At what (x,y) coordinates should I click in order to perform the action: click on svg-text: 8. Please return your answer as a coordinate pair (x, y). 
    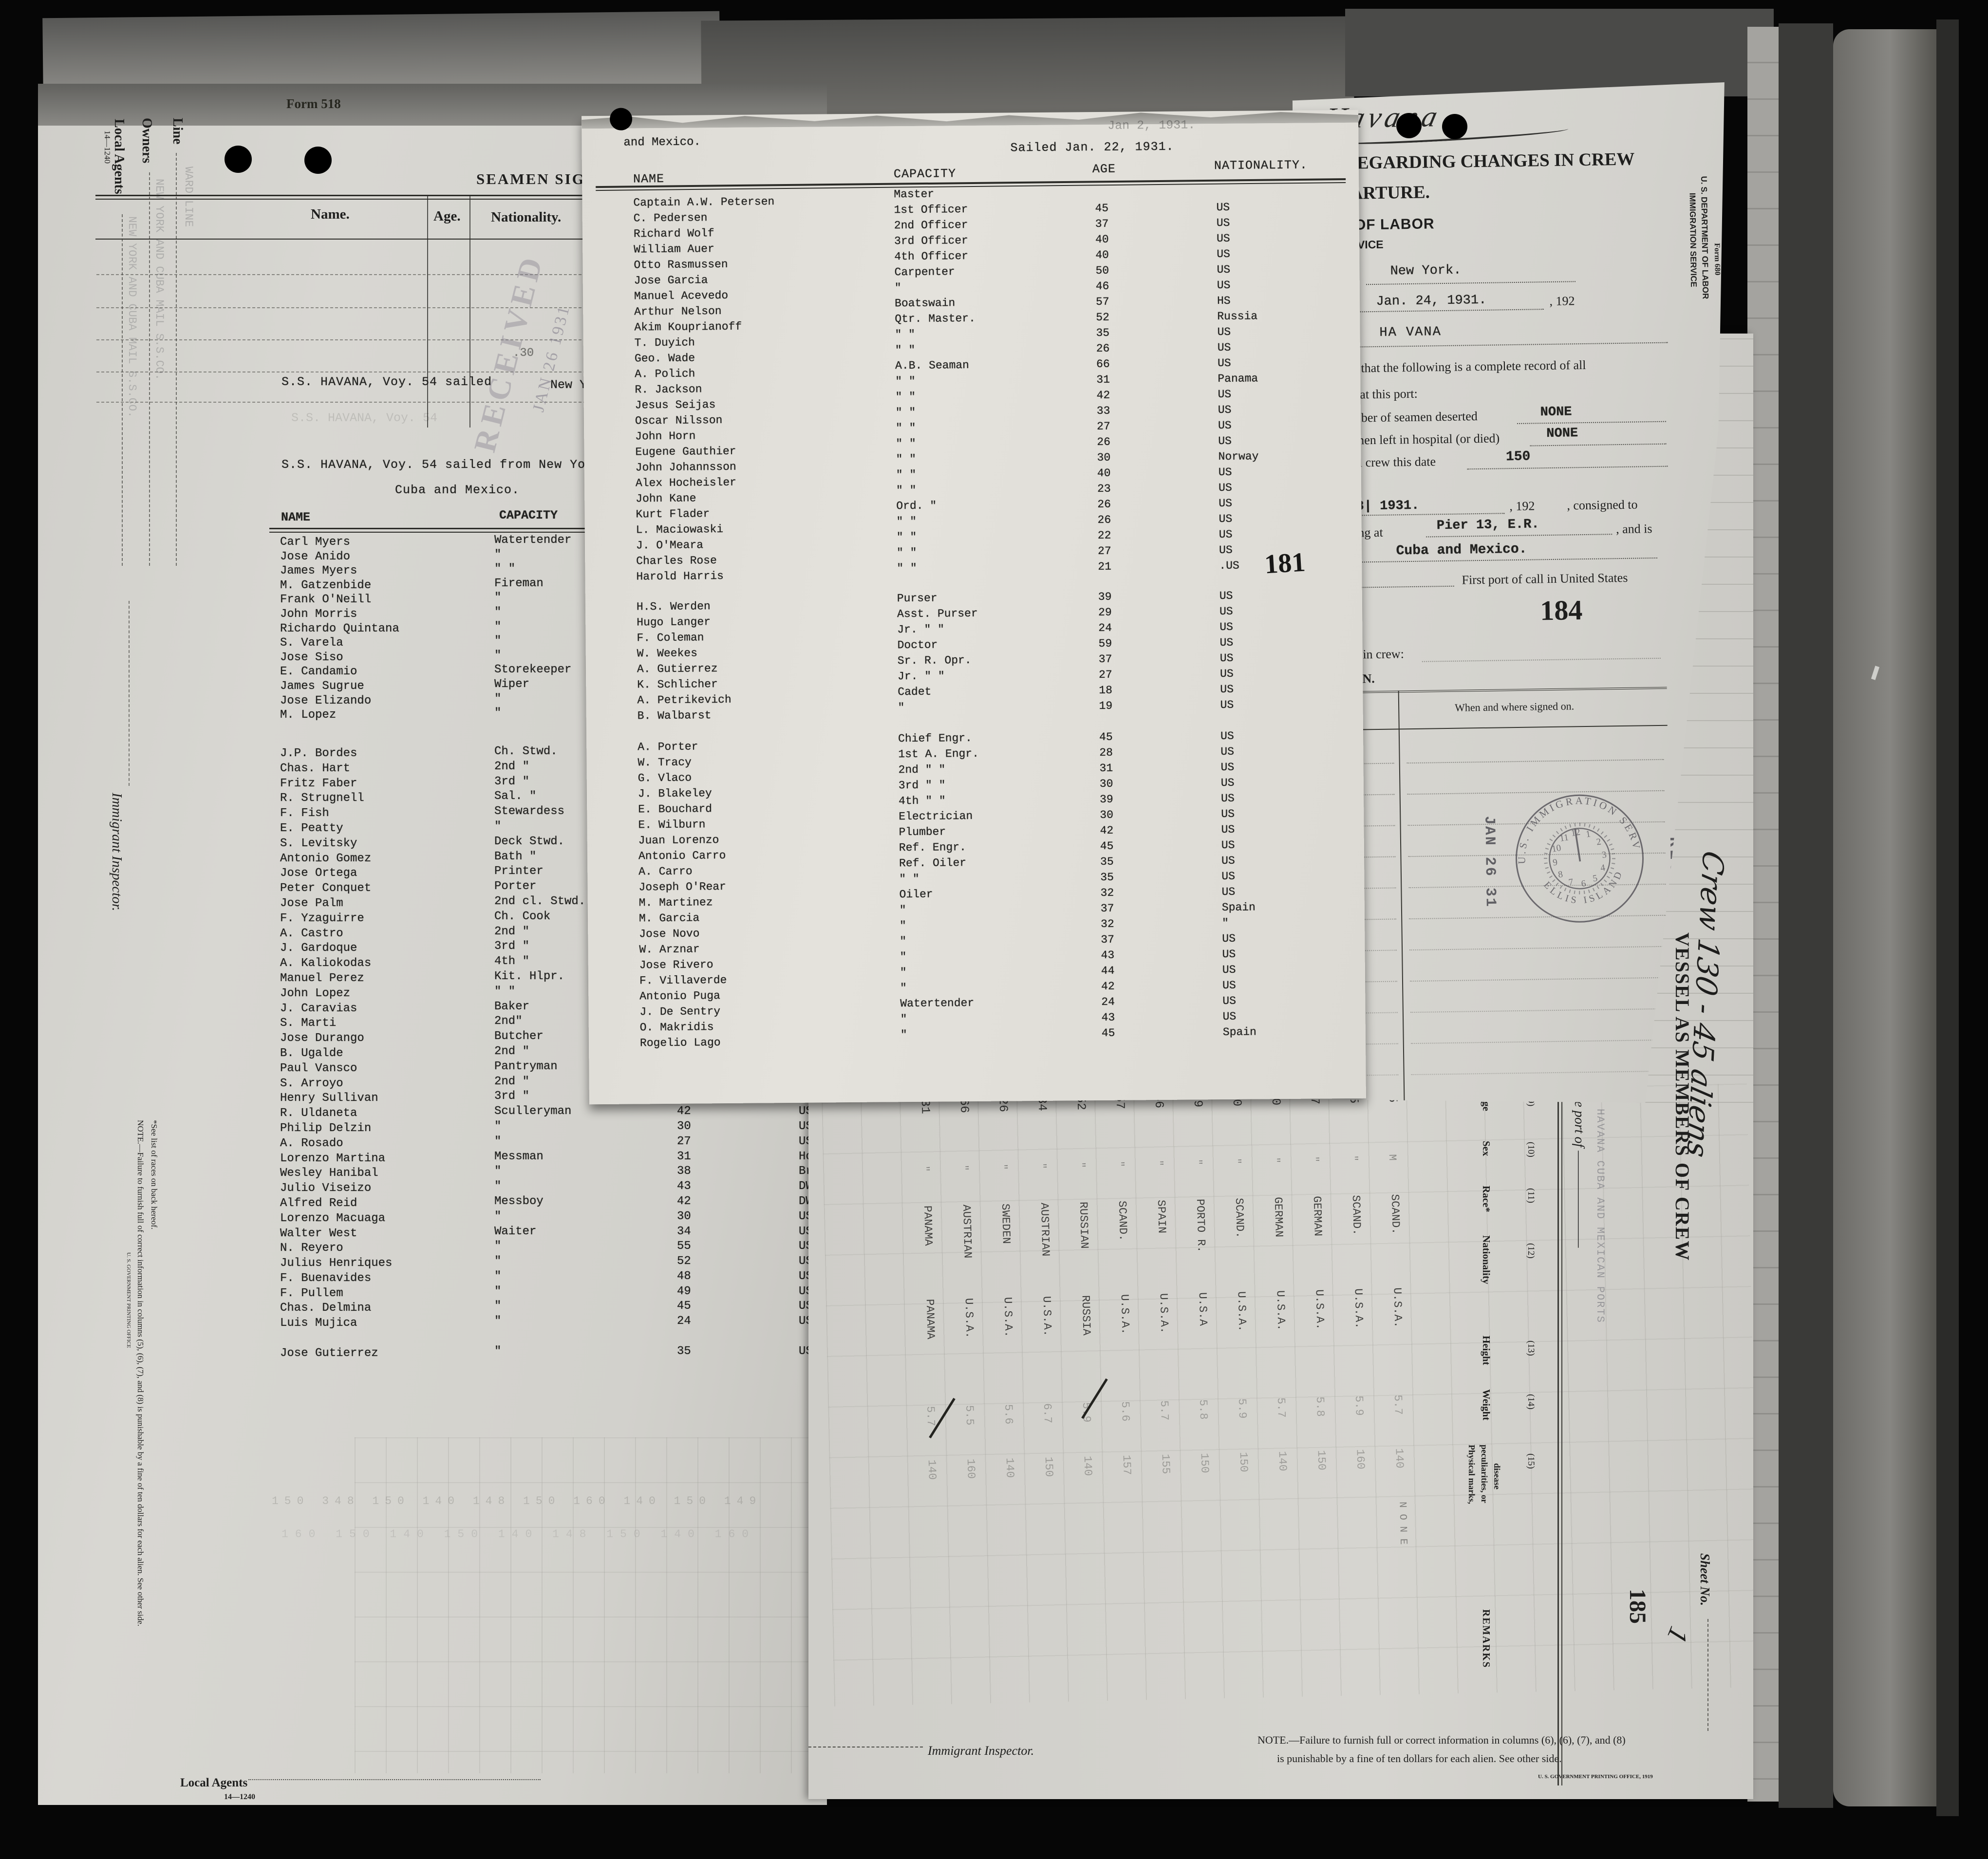
    Looking at the image, I should click on (1561, 875).